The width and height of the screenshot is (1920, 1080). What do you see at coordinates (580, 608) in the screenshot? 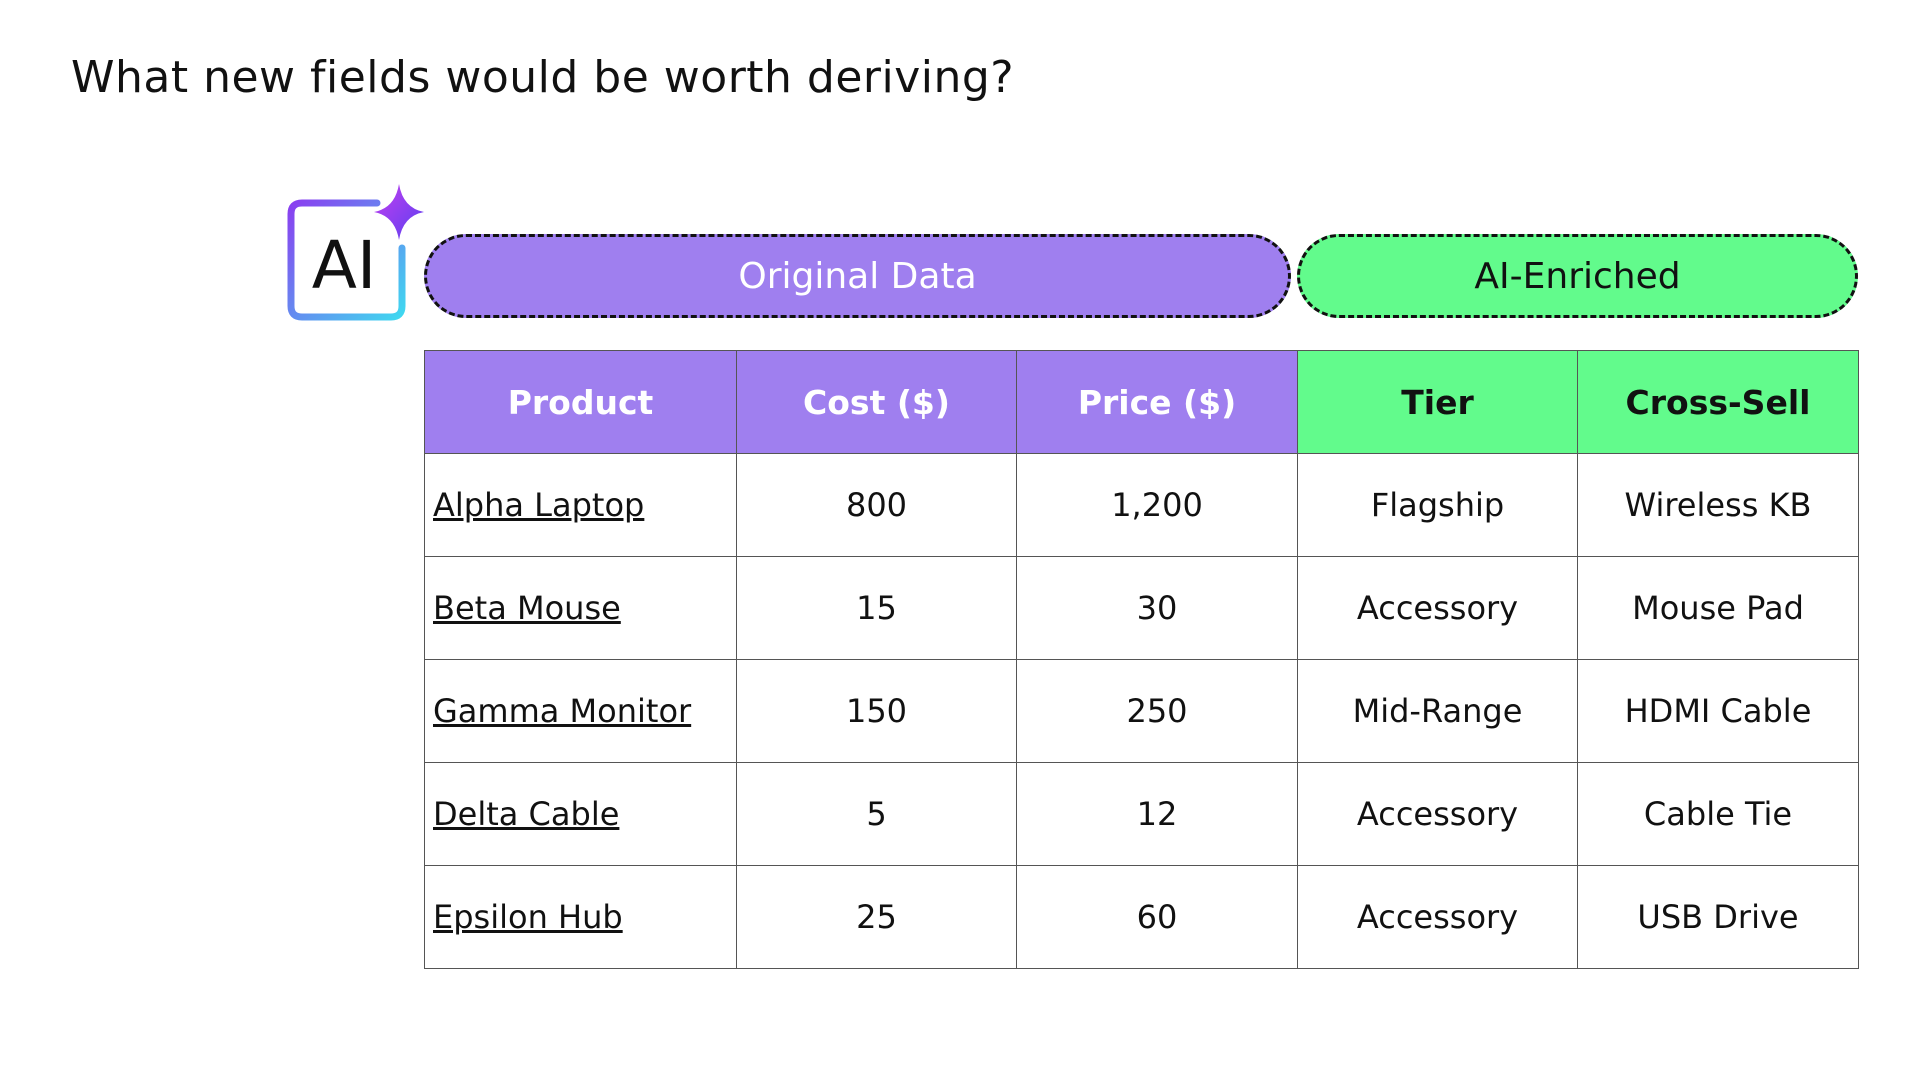
I see `product-link: Beta Mouse` at bounding box center [580, 608].